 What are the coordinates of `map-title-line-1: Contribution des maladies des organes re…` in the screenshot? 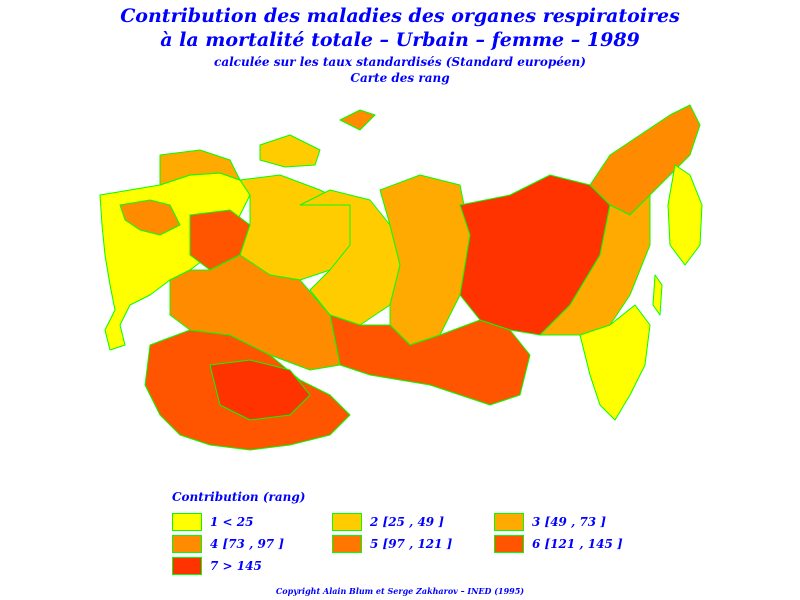 It's located at (400, 16).